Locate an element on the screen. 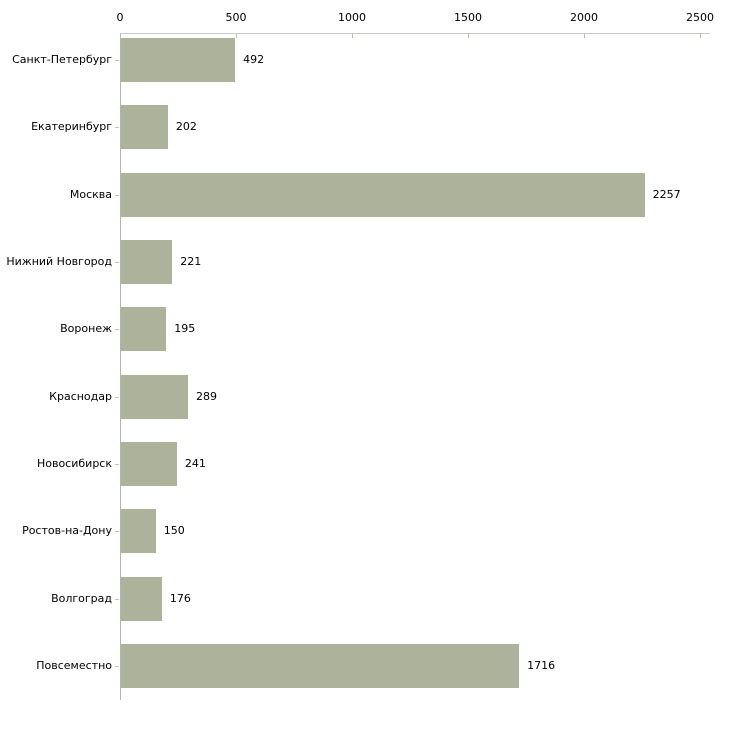 This screenshot has height=730, width=730. x-tick-label: 1500 is located at coordinates (468, 17).